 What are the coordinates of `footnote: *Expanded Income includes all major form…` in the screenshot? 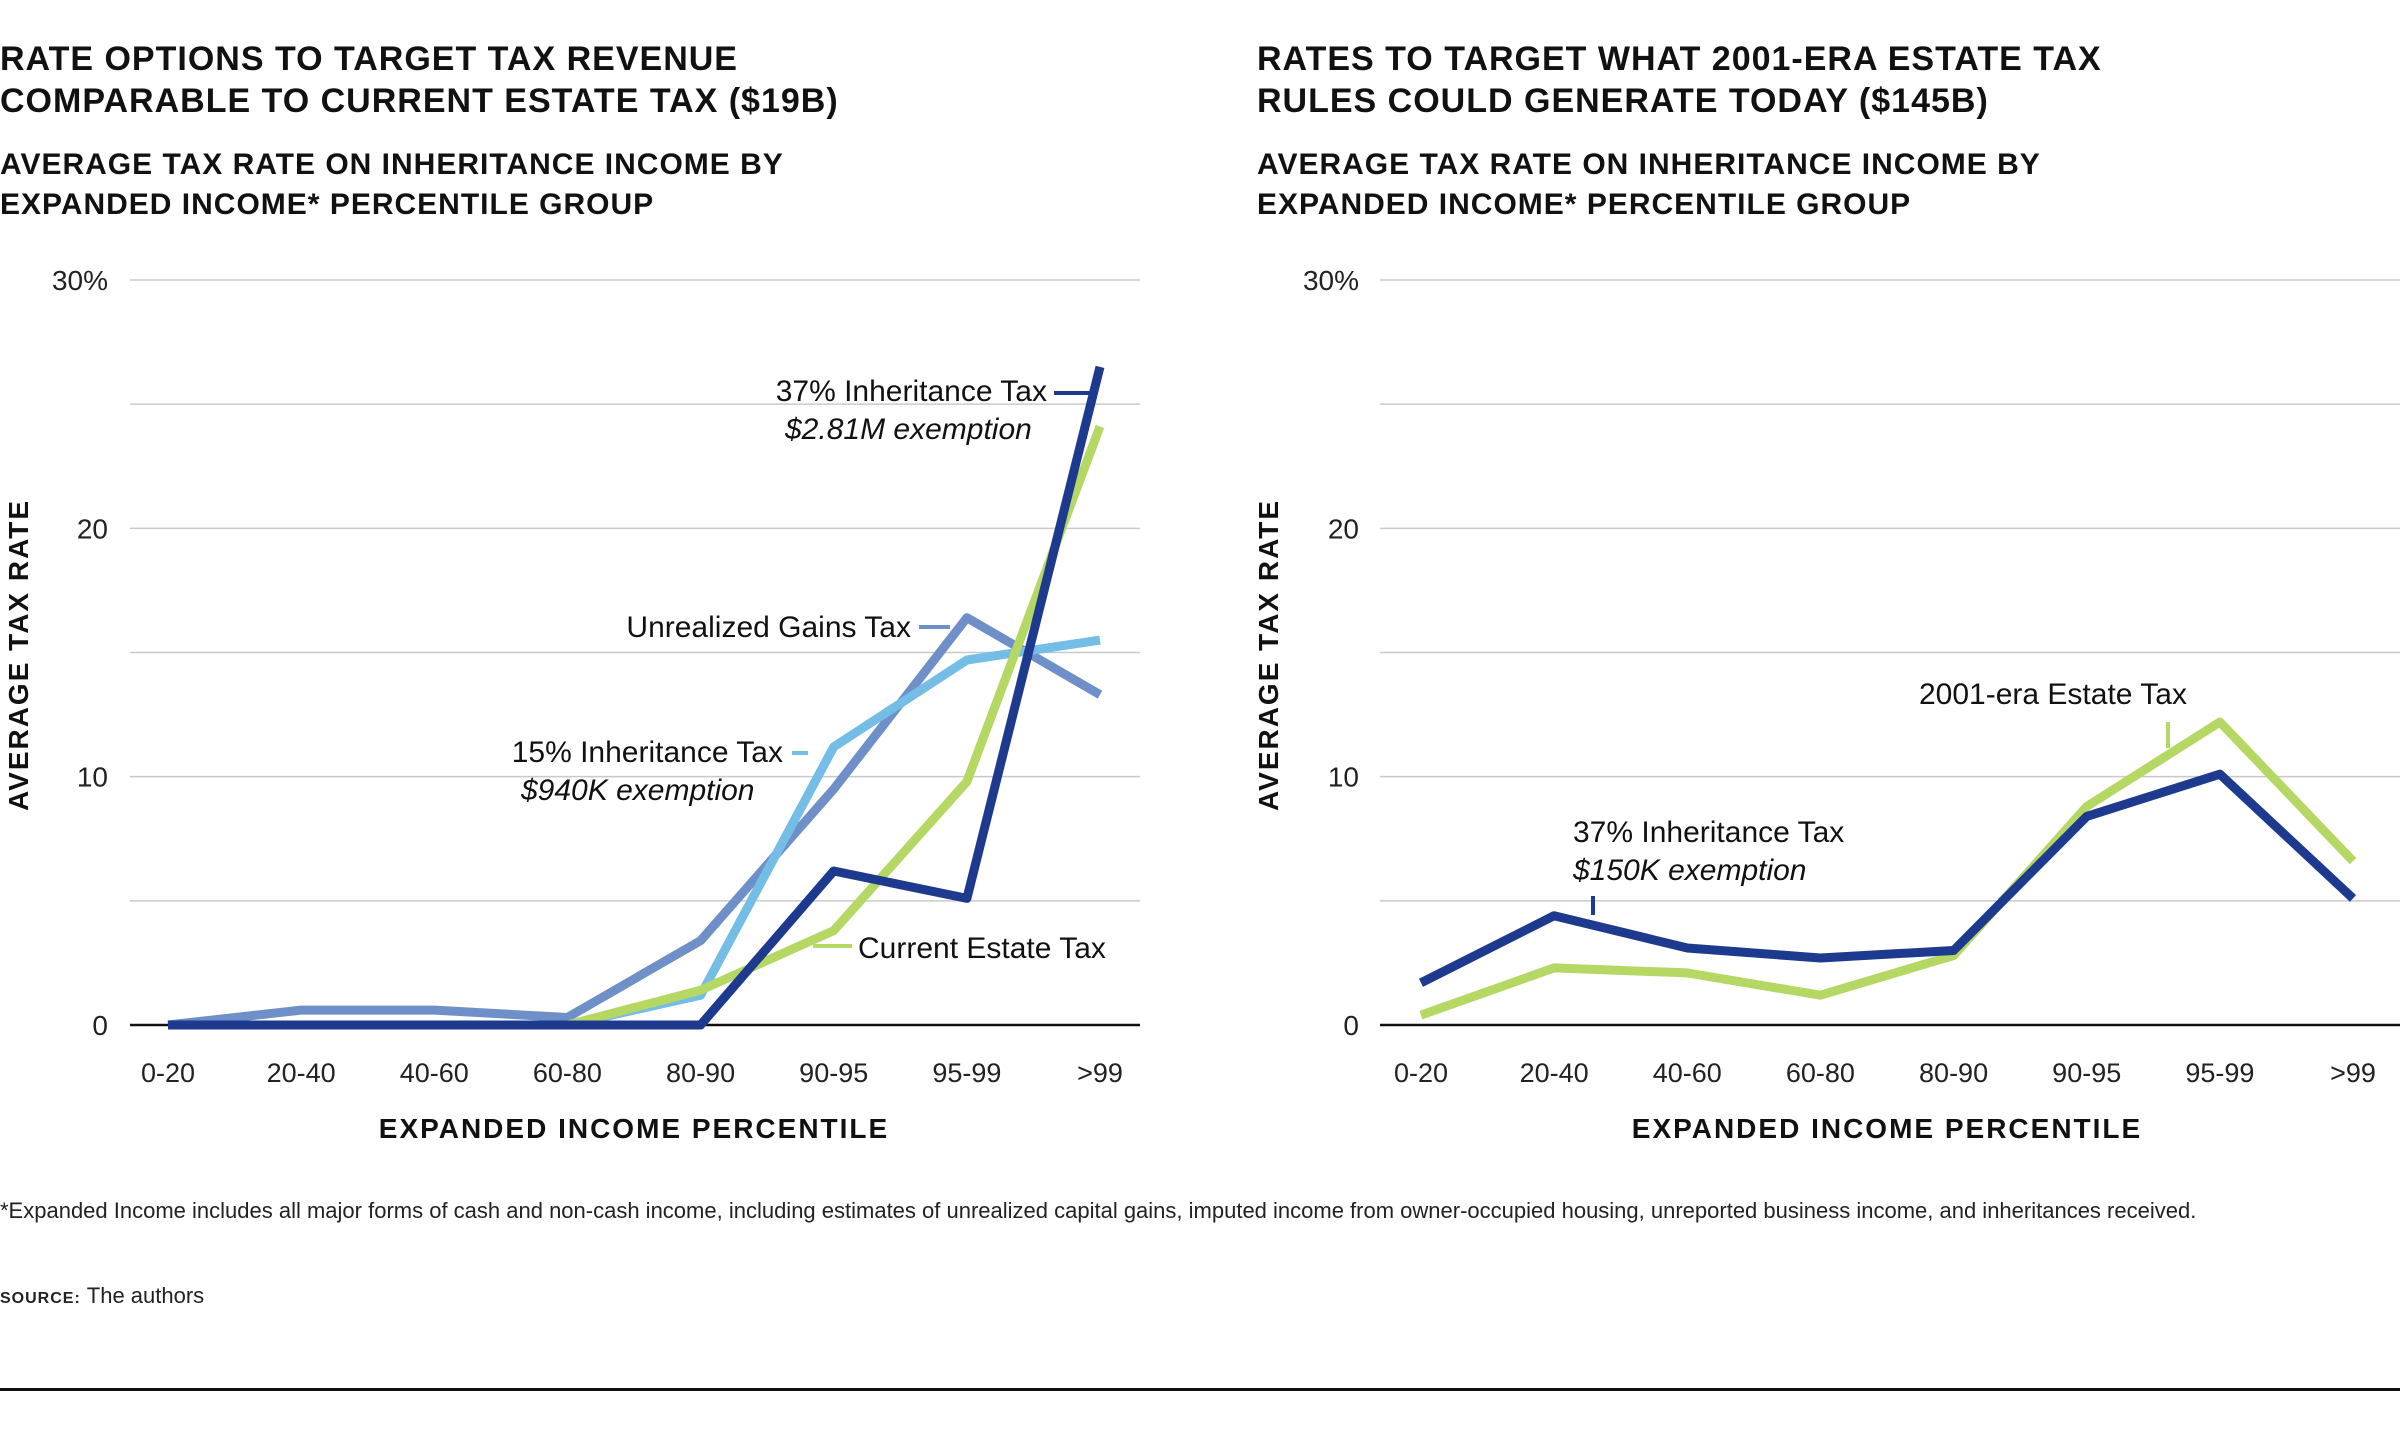 It's located at (1098, 1210).